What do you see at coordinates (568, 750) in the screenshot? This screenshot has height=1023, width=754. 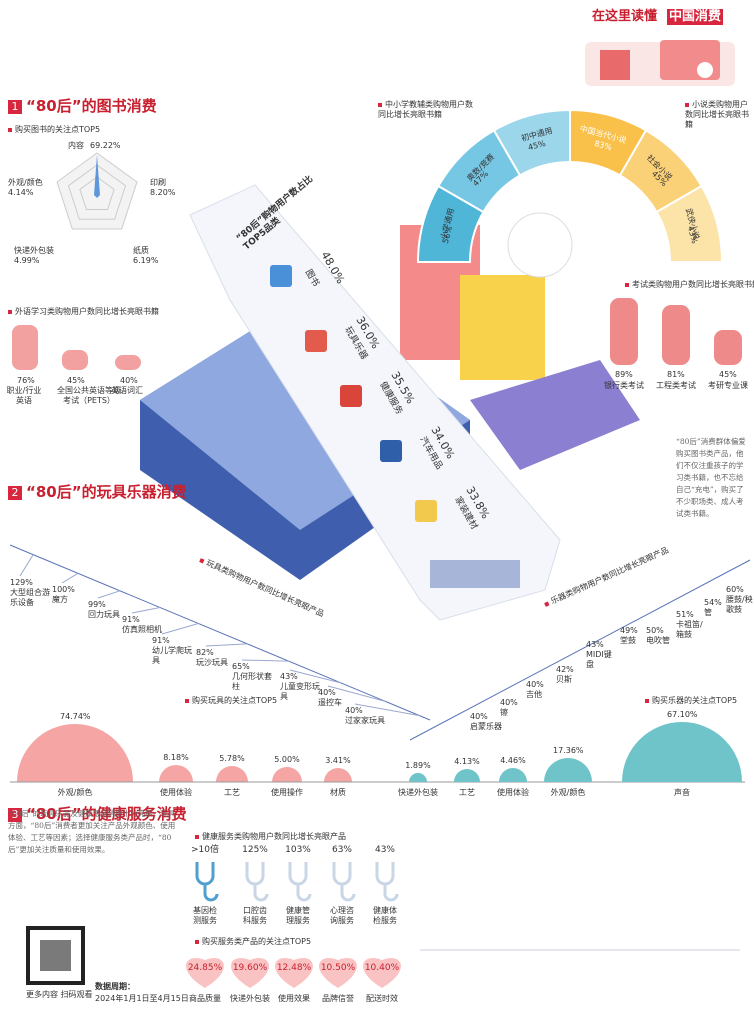 I see `focus-value: 17.36%` at bounding box center [568, 750].